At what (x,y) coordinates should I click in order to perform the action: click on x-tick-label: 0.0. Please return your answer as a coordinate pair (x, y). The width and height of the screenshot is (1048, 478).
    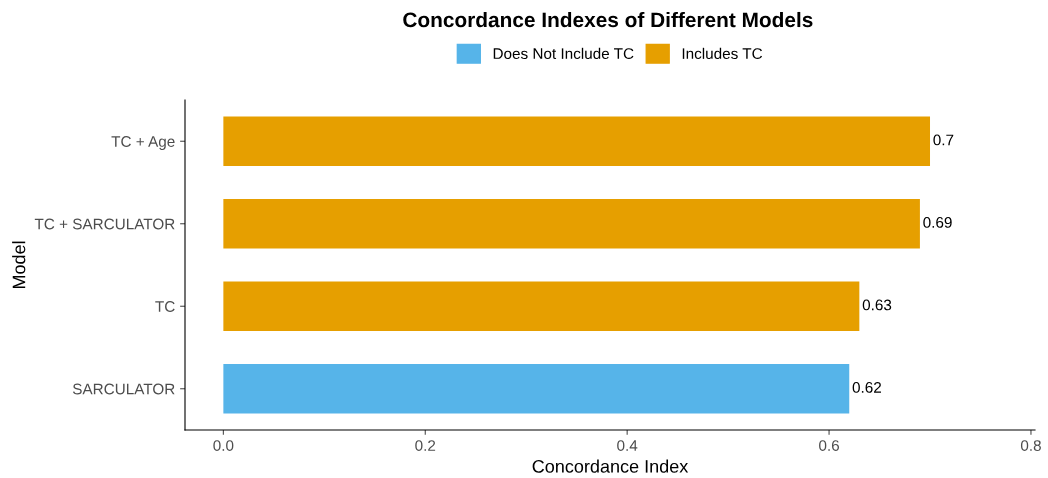
    Looking at the image, I should click on (223, 445).